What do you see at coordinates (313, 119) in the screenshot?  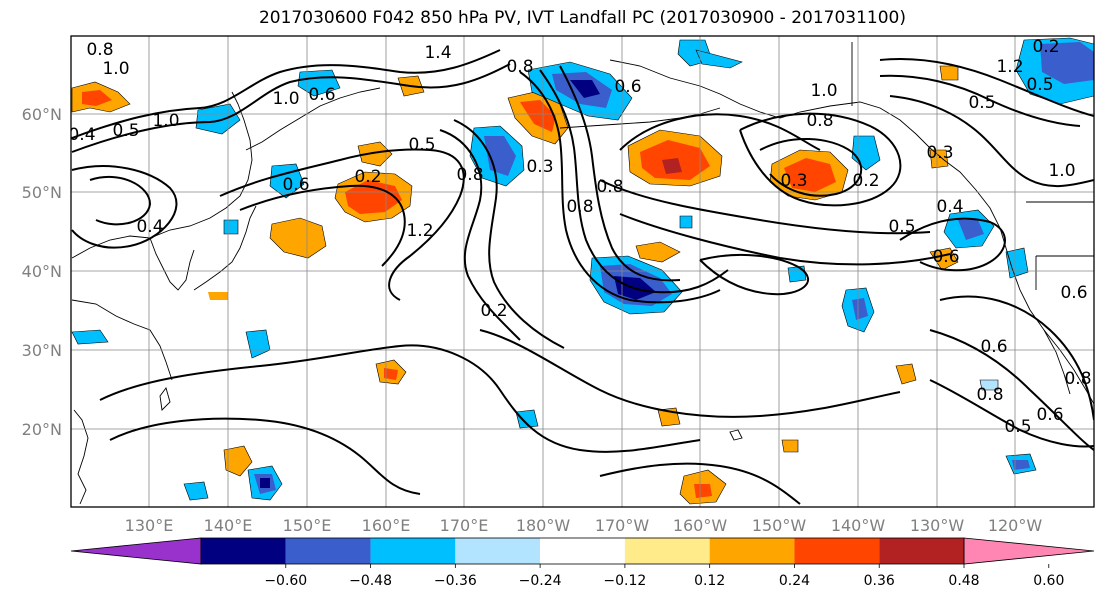 I see `coastline-kamchatka` at bounding box center [313, 119].